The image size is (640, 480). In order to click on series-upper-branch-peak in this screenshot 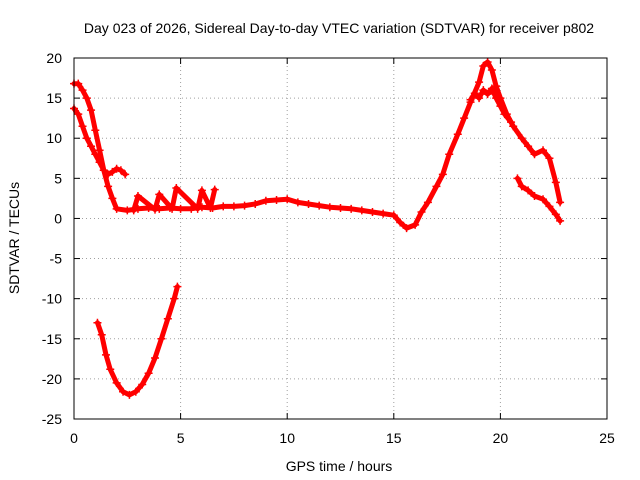, I will do `click(491, 105)`.